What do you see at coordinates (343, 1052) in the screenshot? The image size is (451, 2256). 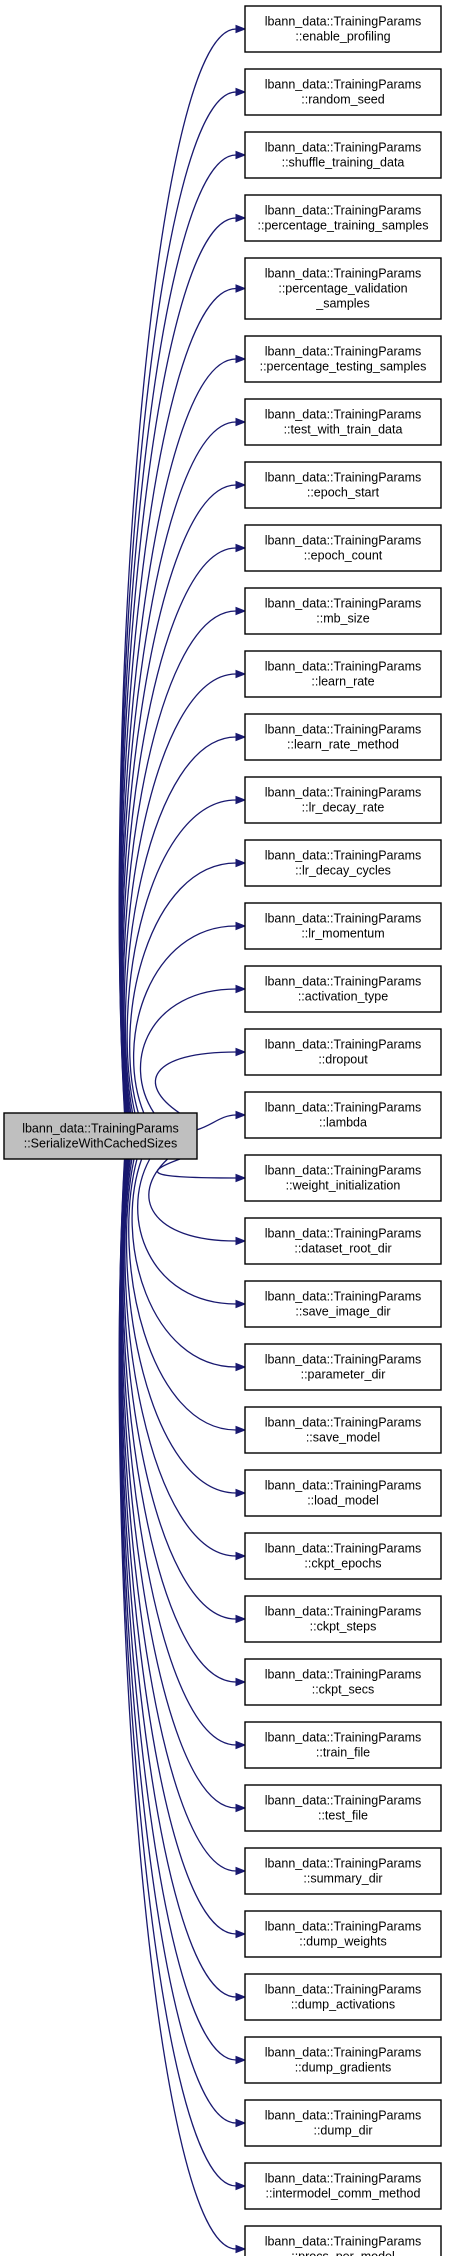 I see `callee-node-dropout: lbann_data::TrainingParams::dropout` at bounding box center [343, 1052].